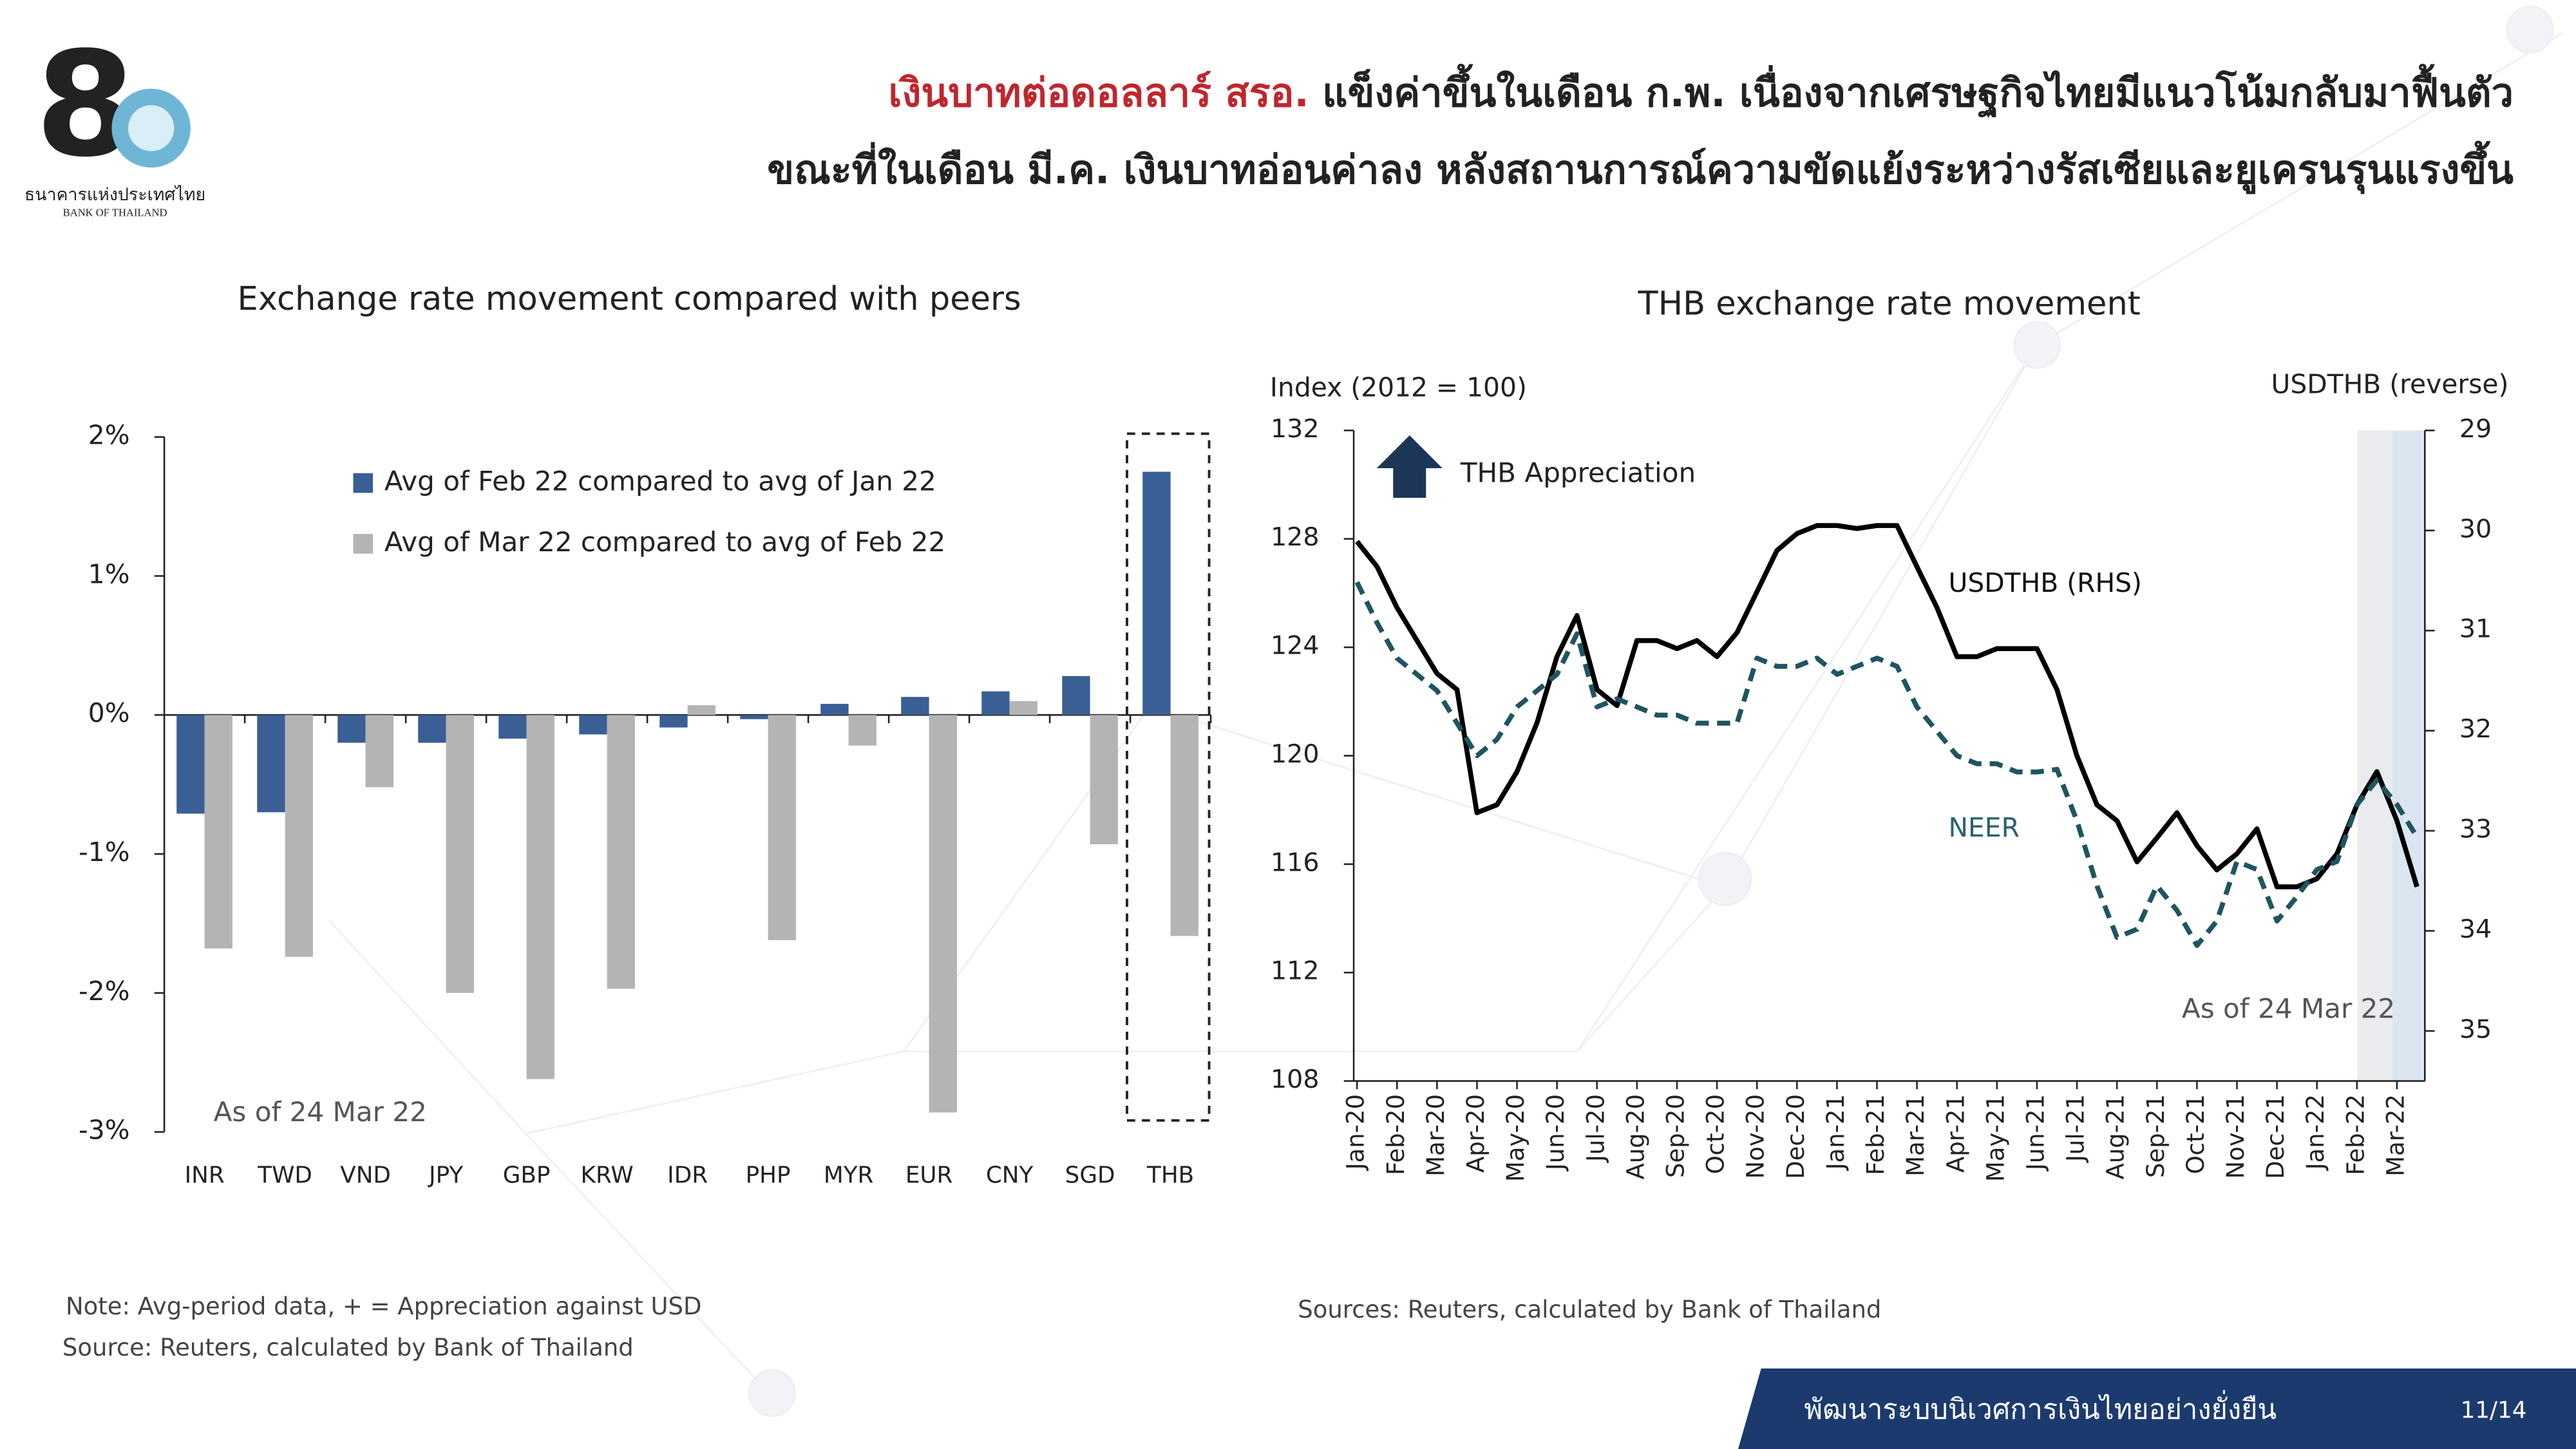 The image size is (2576, 1449). Describe the element at coordinates (285, 1175) in the screenshot. I see `x-tick-label: TWD` at that location.